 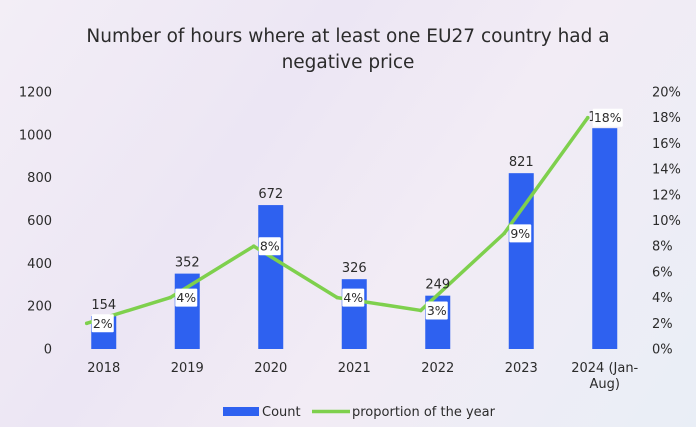 I want to click on bar-value-label: 821, so click(x=521, y=162).